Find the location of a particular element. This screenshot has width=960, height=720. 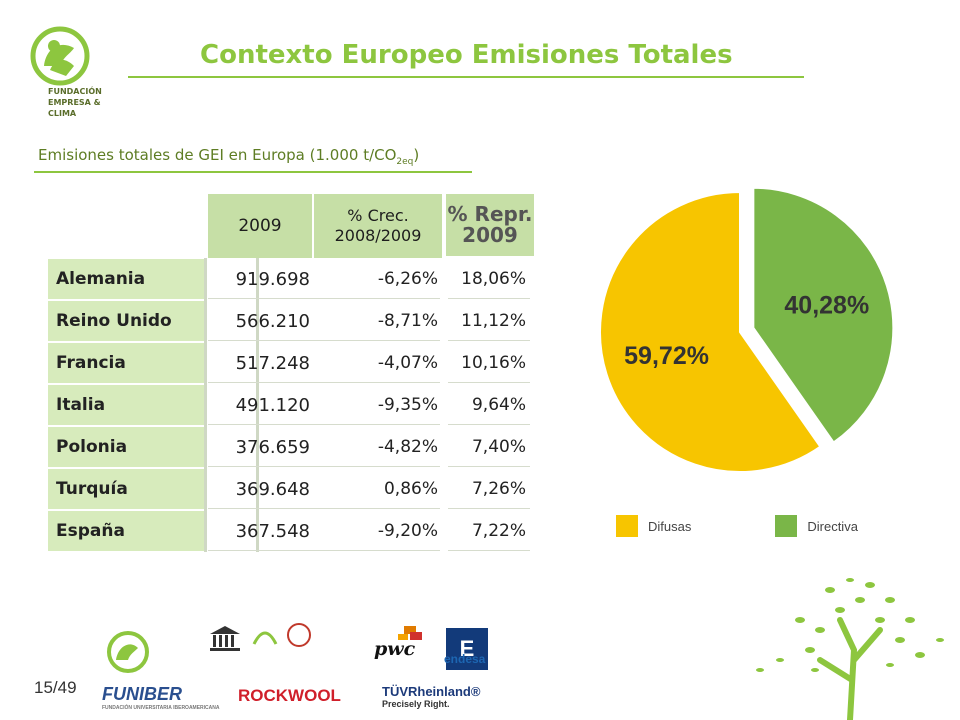

table-row: Alemania 919.698 -6,26% 18,06% is located at coordinates (291, 279).